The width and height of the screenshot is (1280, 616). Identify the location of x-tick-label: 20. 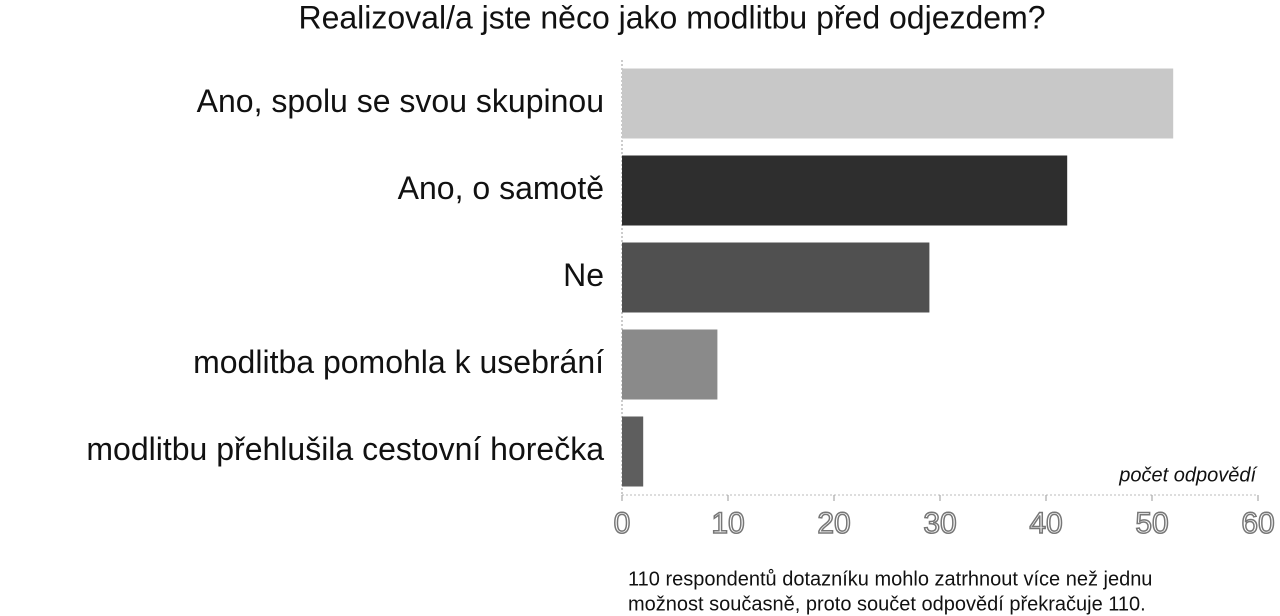
(833, 523).